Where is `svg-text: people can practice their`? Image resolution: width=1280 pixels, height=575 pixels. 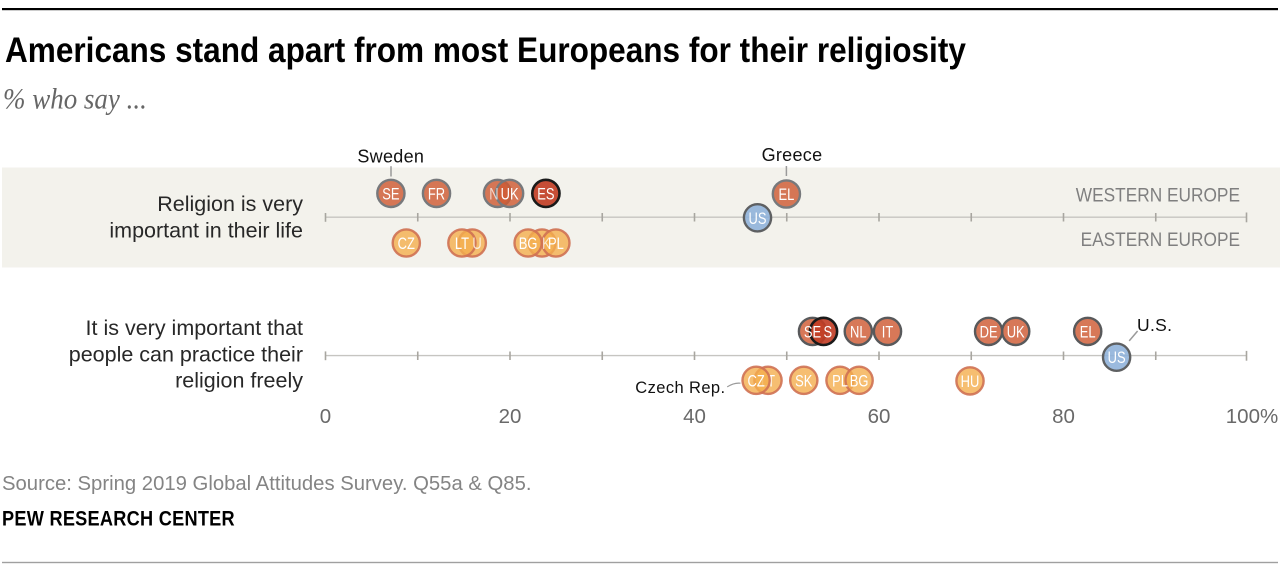
svg-text: people can practice their is located at coordinates (186, 354).